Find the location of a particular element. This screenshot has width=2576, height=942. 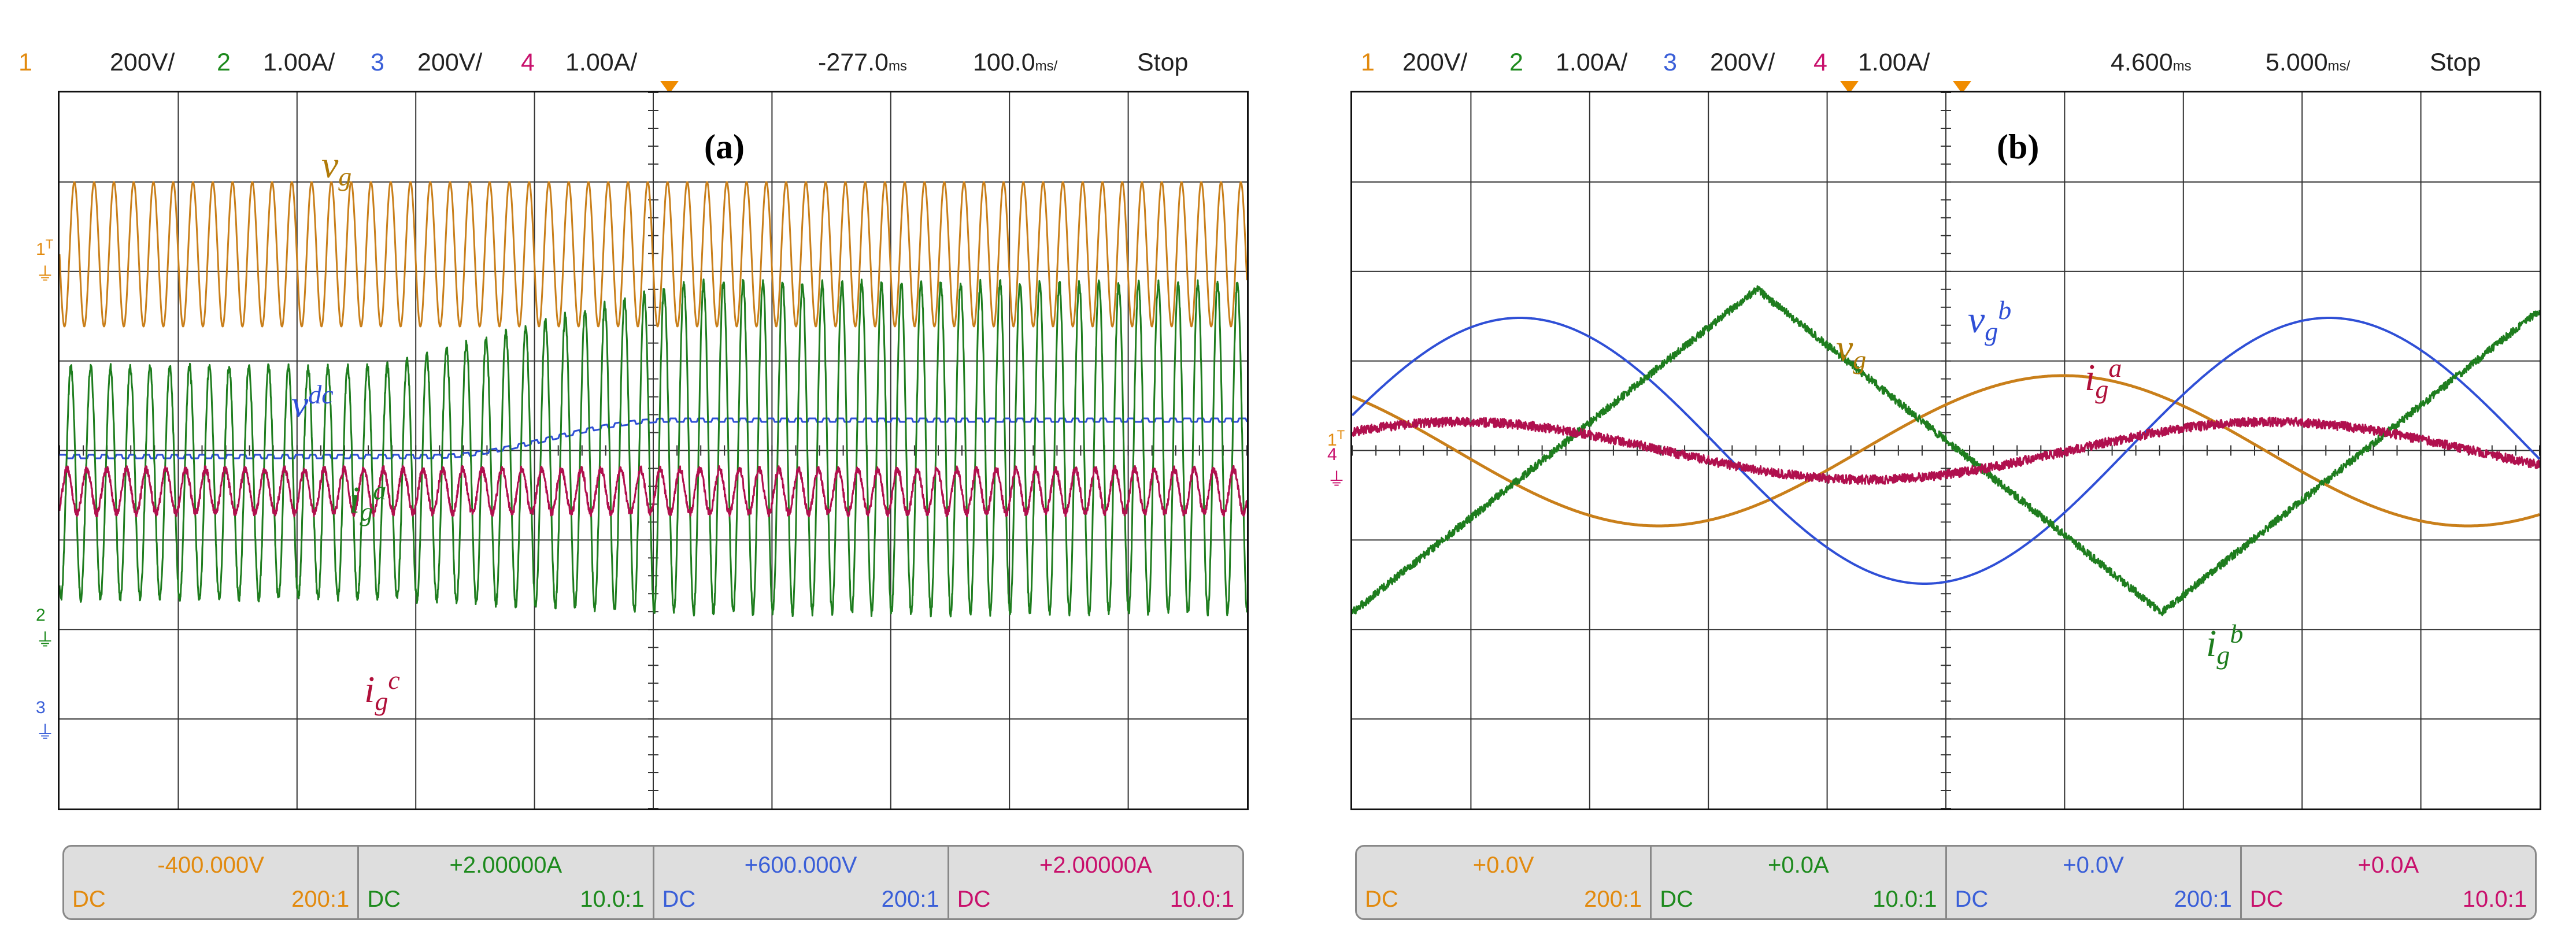

trigger-position: 4.600ms is located at coordinates (2151, 62).